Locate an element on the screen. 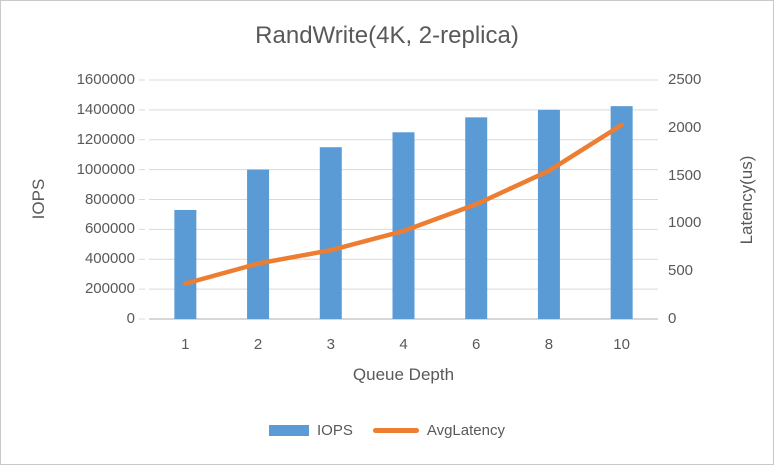  y-right-tick-label: 500 is located at coordinates (681, 271).